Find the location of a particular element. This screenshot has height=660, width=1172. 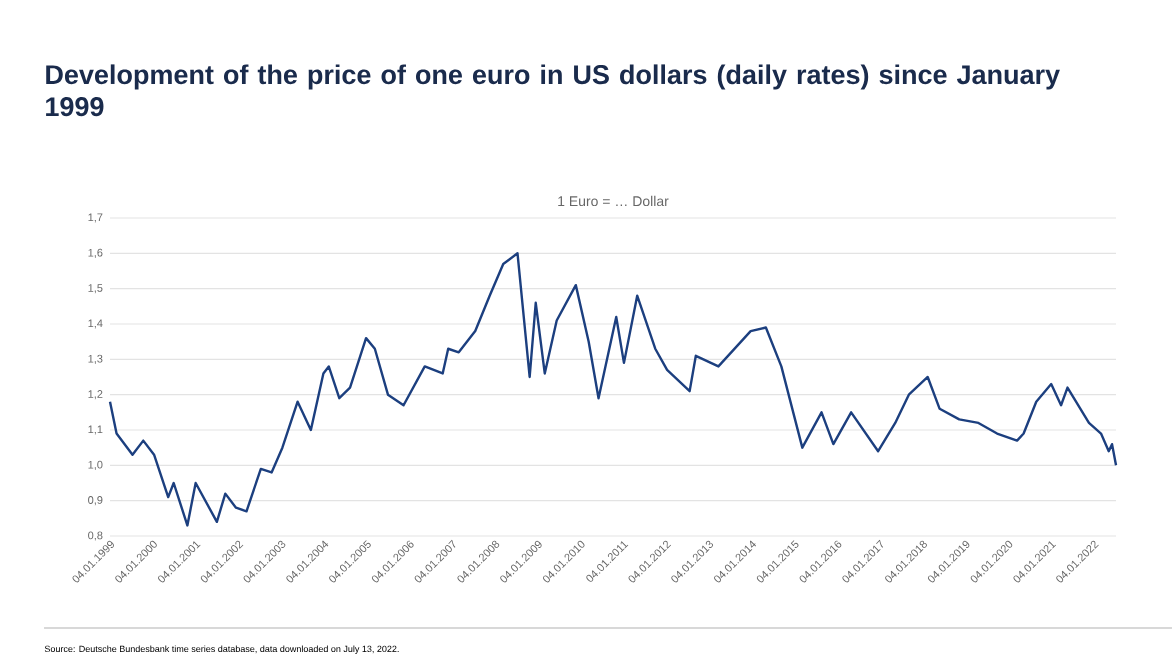

chart-title: Development of the price of one euro in US dollars (daily rates) since January 1999 is located at coordinates (553, 90).